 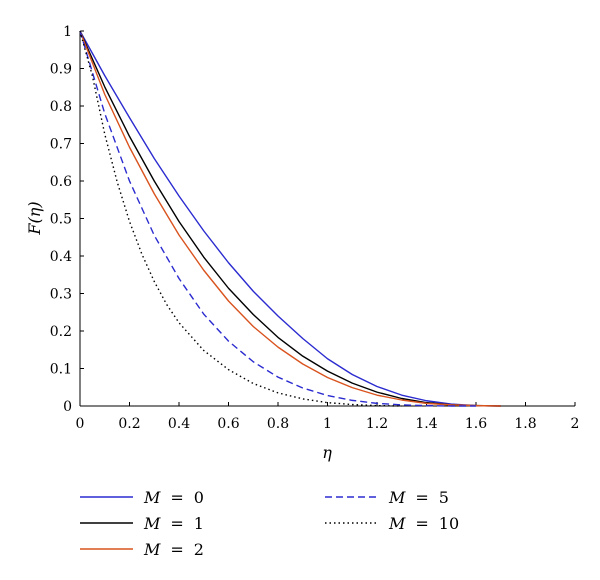 I want to click on x-axis-title: η, so click(x=327, y=452).